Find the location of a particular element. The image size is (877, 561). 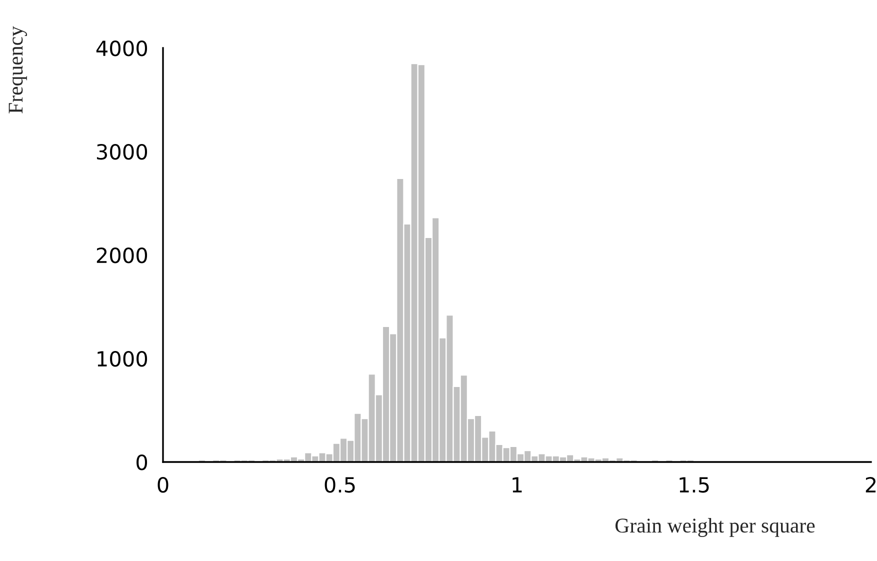

y-tick-label: 2000 is located at coordinates (122, 255).